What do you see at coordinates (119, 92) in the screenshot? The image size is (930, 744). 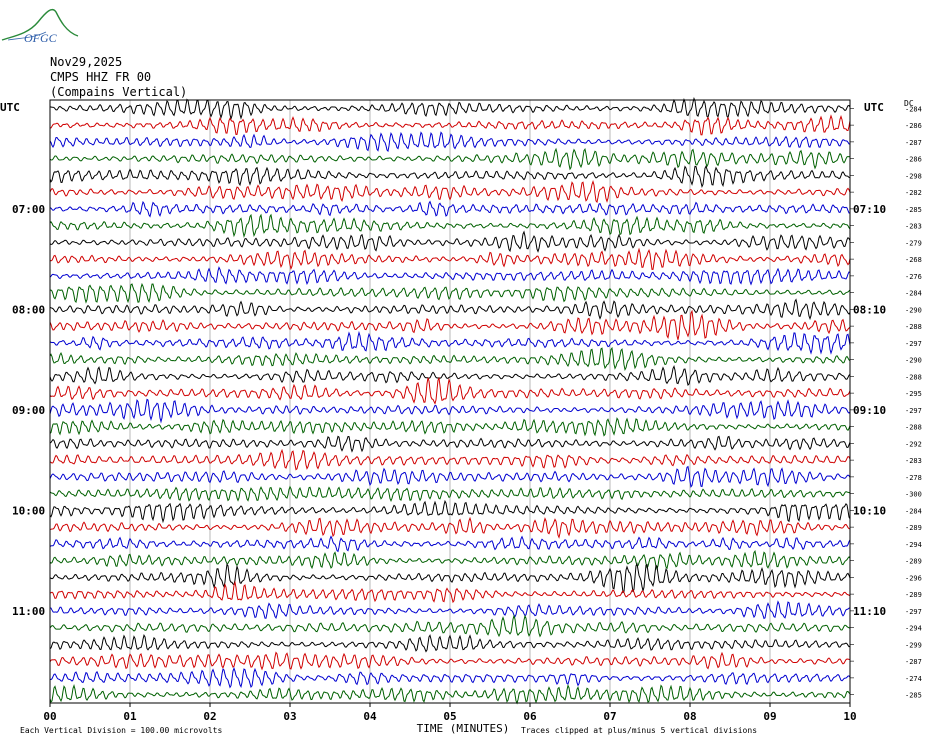 I see `header-location: (Compains Vertical)` at bounding box center [119, 92].